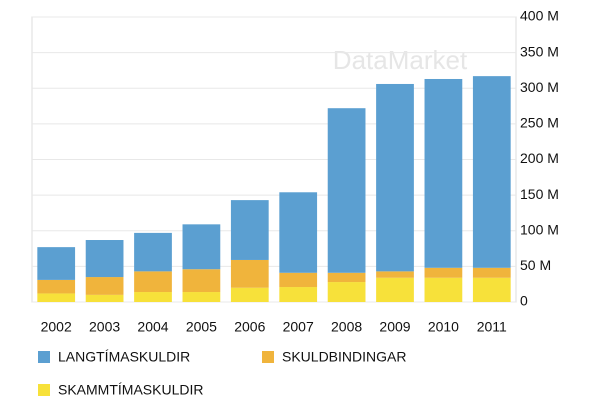 This screenshot has width=589, height=410. What do you see at coordinates (201, 327) in the screenshot?
I see `x-tick-label: 2005` at bounding box center [201, 327].